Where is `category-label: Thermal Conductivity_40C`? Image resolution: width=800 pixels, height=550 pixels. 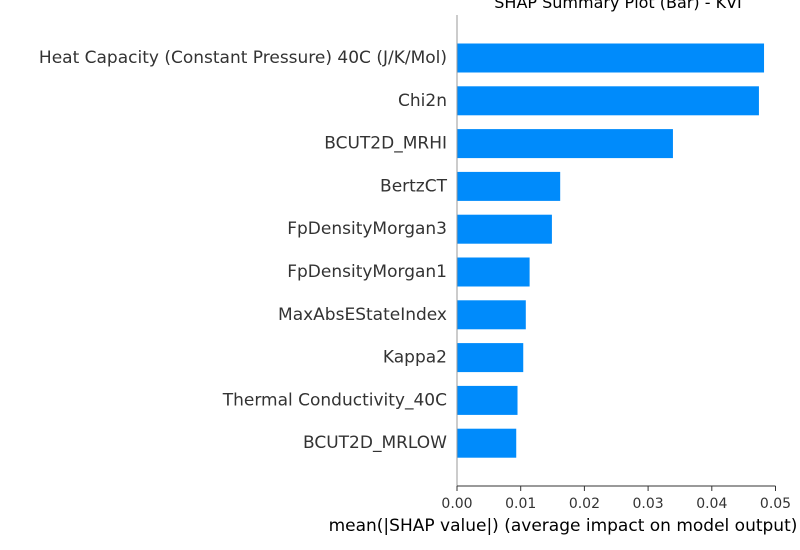
category-label: Thermal Conductivity_40C is located at coordinates (334, 400).